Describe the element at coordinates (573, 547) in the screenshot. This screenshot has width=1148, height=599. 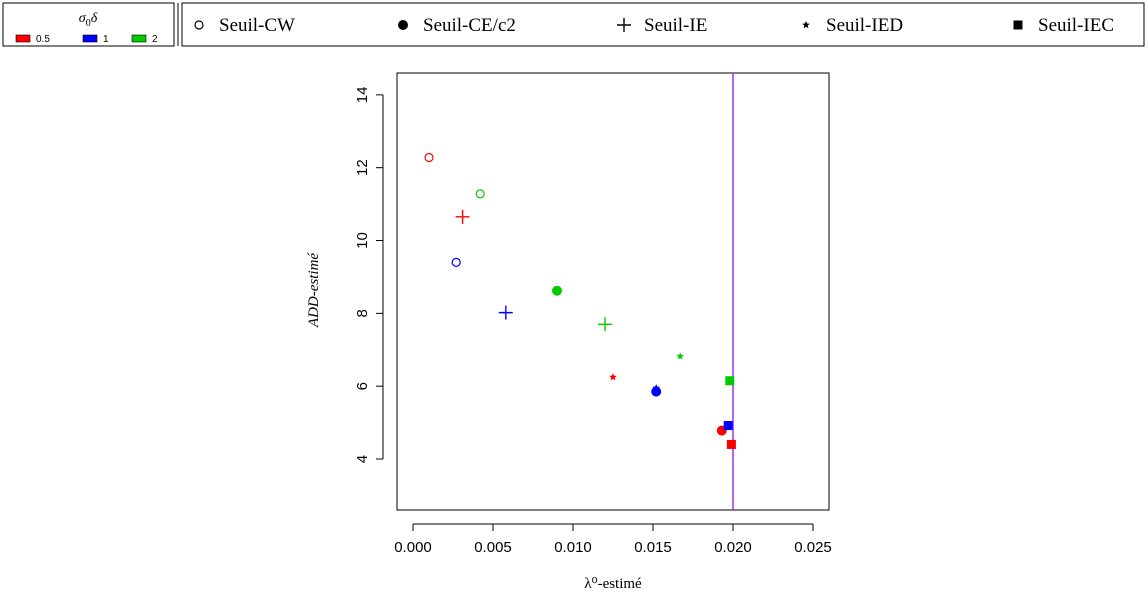
I see `x-tick-label: 0.010` at that location.